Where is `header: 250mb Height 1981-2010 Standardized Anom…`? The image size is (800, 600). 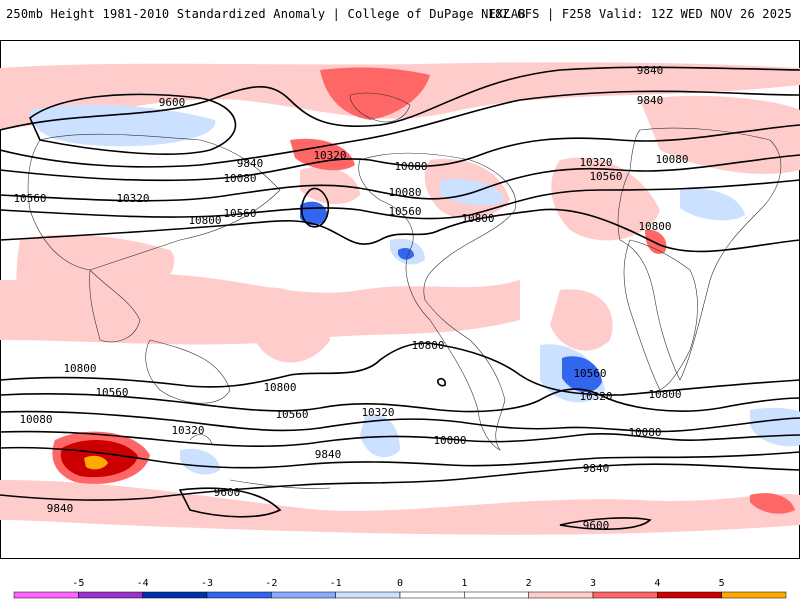
header: 250mb Height 1981-2010 Standardized Anom… is located at coordinates (400, 15).